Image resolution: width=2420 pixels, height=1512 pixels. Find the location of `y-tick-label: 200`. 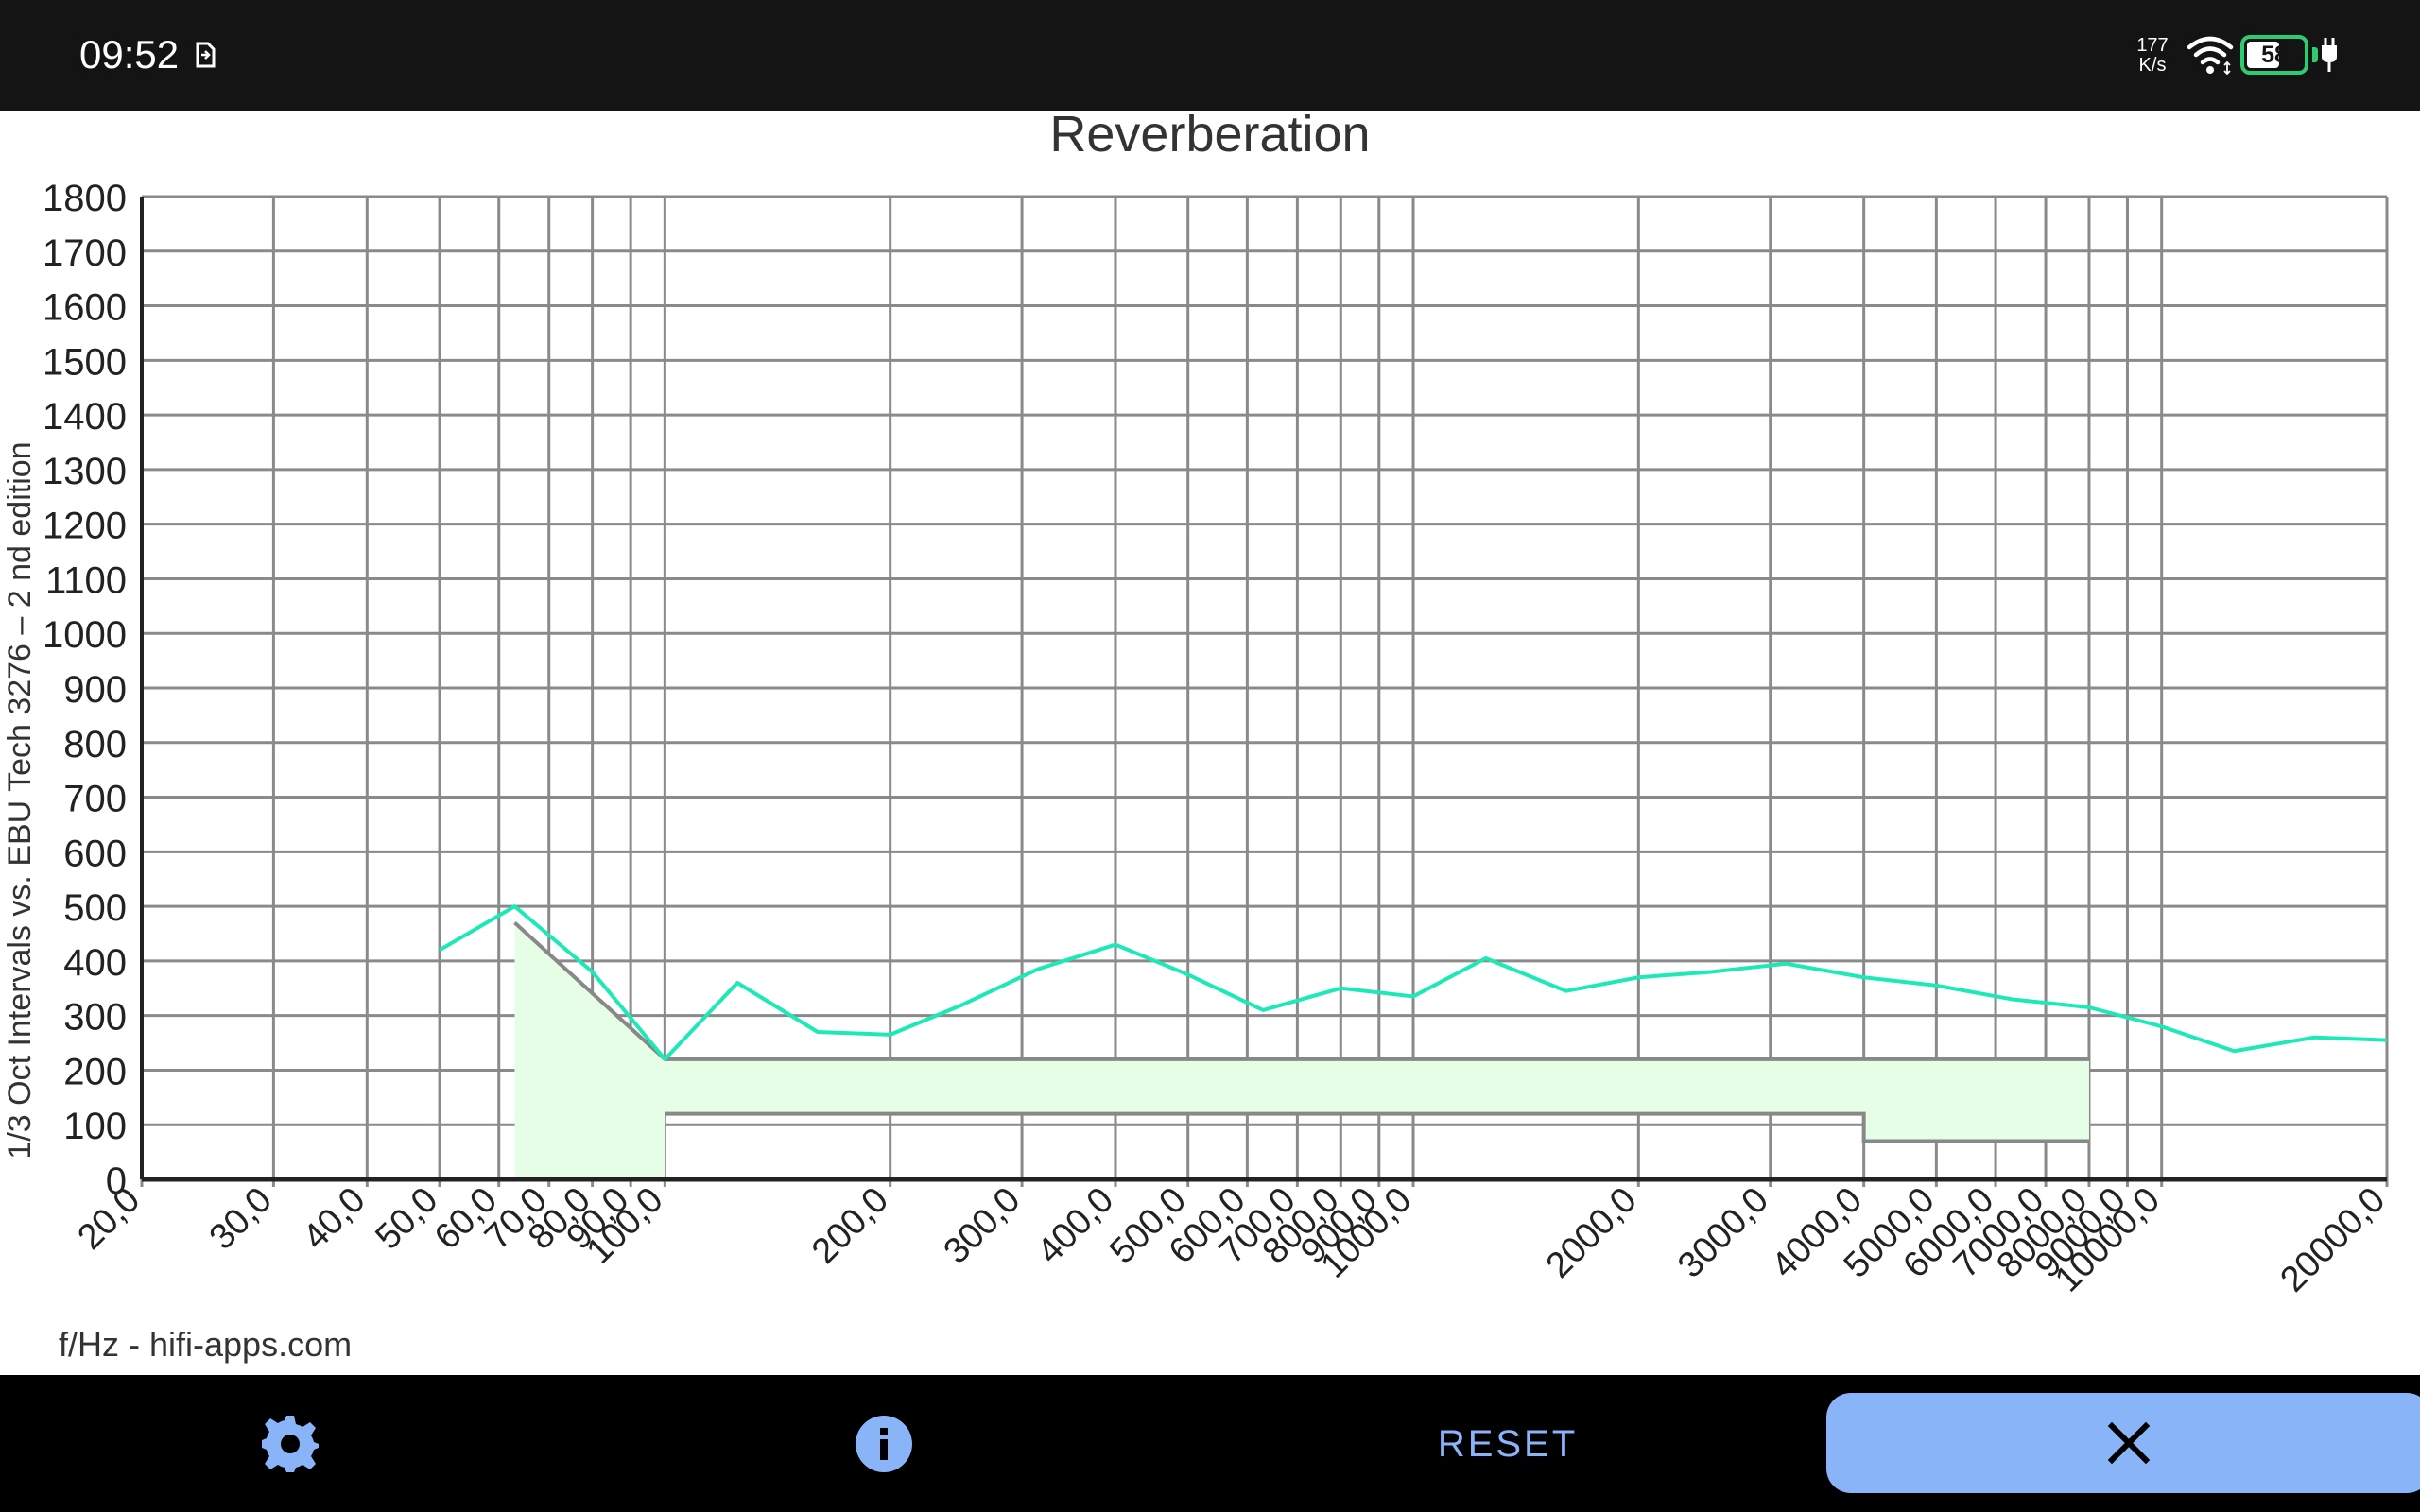

y-tick-label: 200 is located at coordinates (95, 1071).